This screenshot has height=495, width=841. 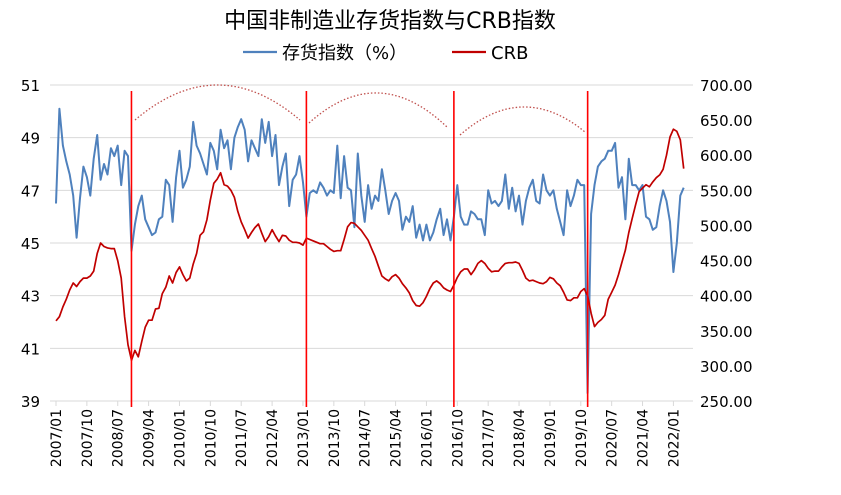 I want to click on legend-label-inventory: 存货指数（%）, so click(x=344, y=53).